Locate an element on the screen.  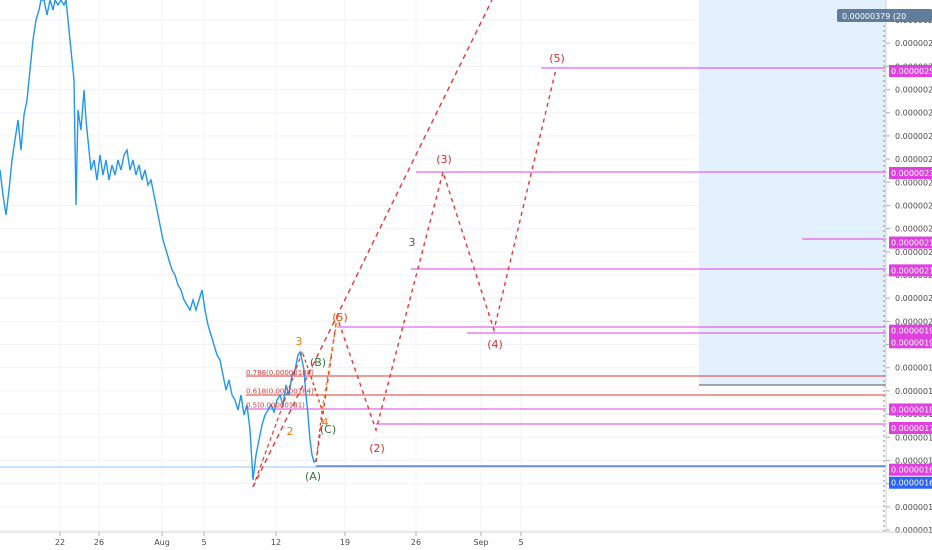
y-tick-label: 0.00000245 is located at coordinates (913, 113).